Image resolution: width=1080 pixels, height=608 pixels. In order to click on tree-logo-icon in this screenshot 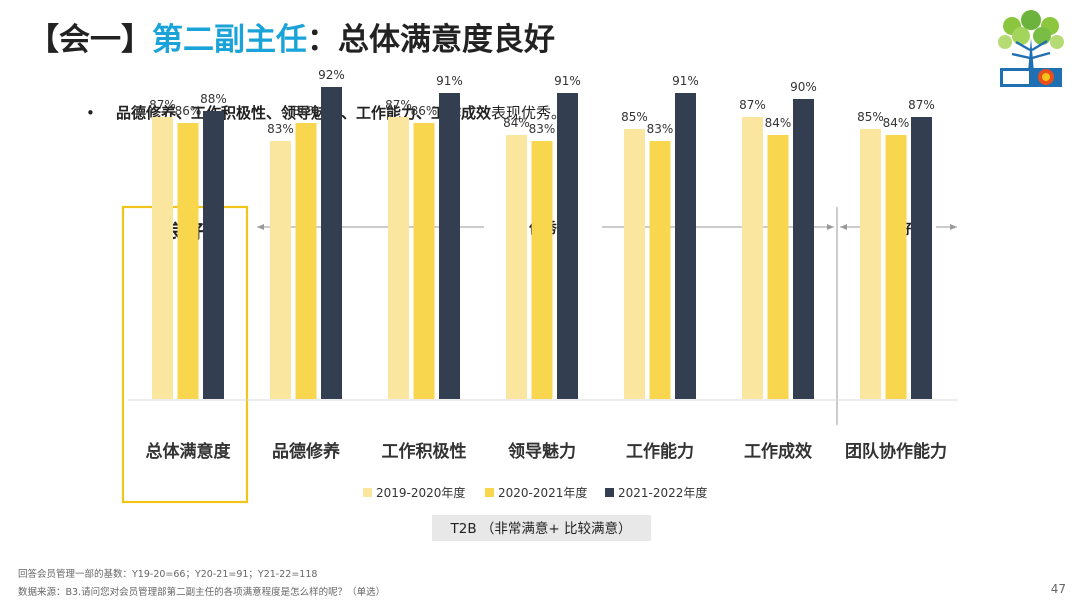, I will do `click(1031, 48)`.